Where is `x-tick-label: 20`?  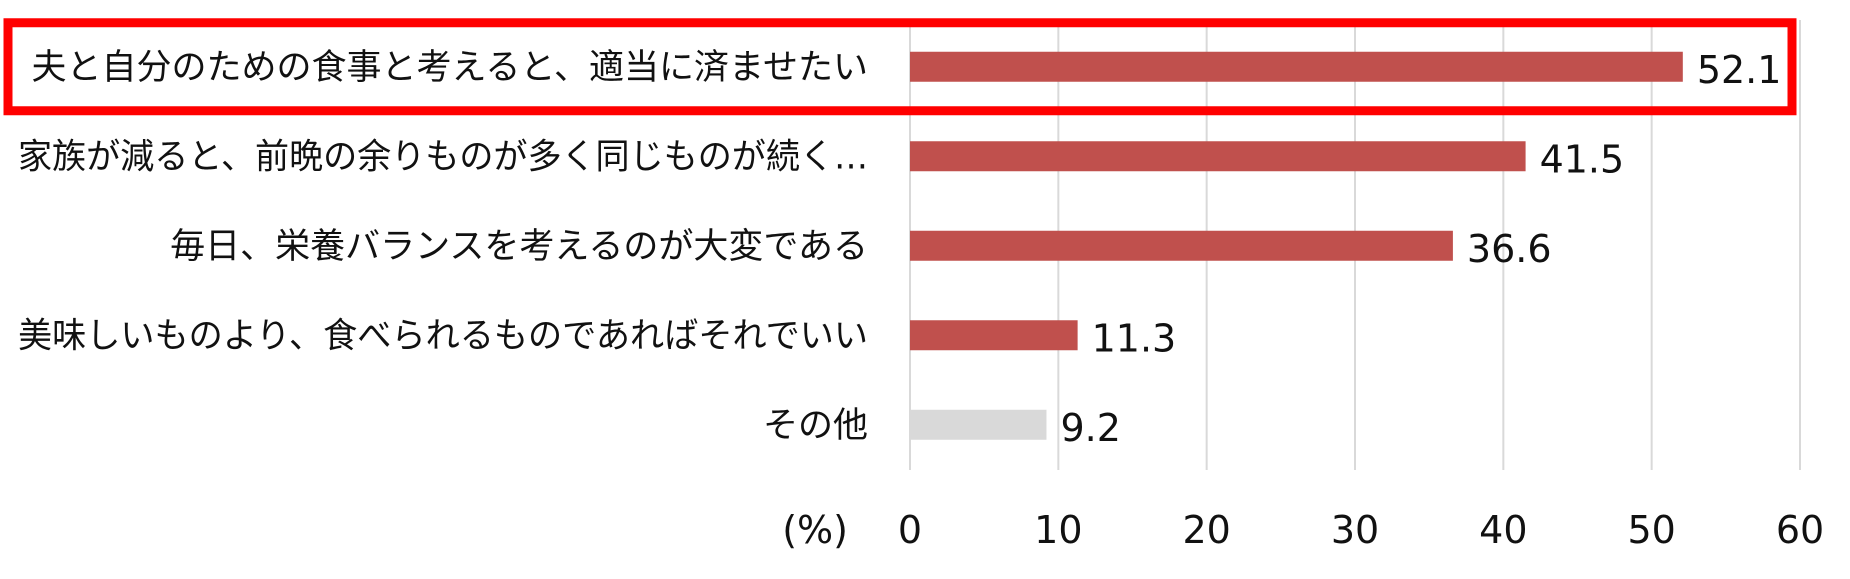
x-tick-label: 20 is located at coordinates (1206, 530).